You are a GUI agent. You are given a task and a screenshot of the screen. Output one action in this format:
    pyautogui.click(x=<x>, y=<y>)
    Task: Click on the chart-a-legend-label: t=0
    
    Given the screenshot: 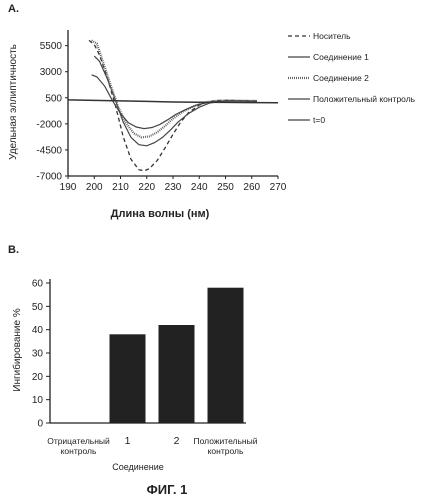 What is the action you would take?
    pyautogui.click(x=319, y=120)
    